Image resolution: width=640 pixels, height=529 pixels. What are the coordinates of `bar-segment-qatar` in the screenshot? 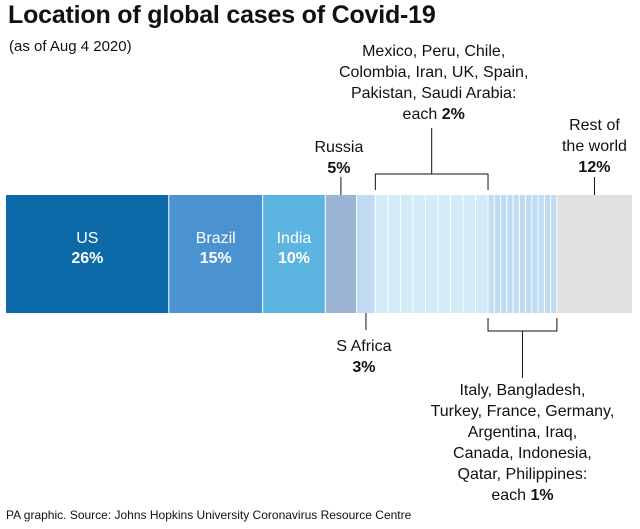 It's located at (547, 254).